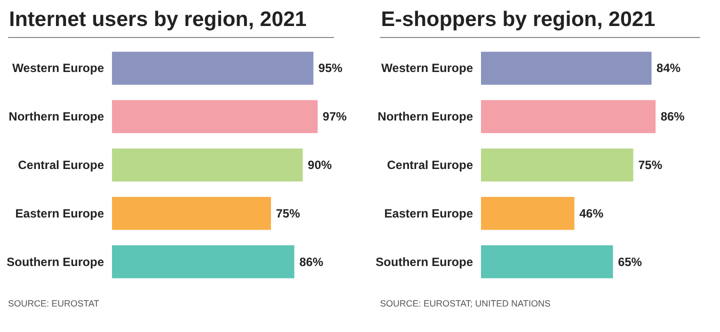  What do you see at coordinates (591, 213) in the screenshot?
I see `data-label: 46%` at bounding box center [591, 213].